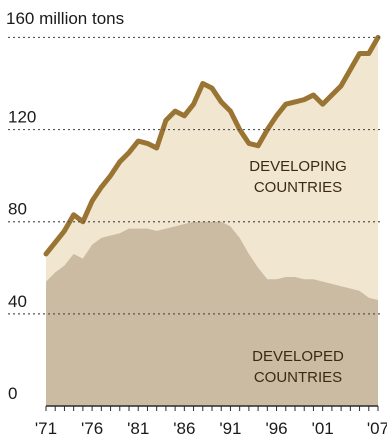 This screenshot has height=447, width=387. I want to click on x-tick-label-2001: '01, so click(323, 428).